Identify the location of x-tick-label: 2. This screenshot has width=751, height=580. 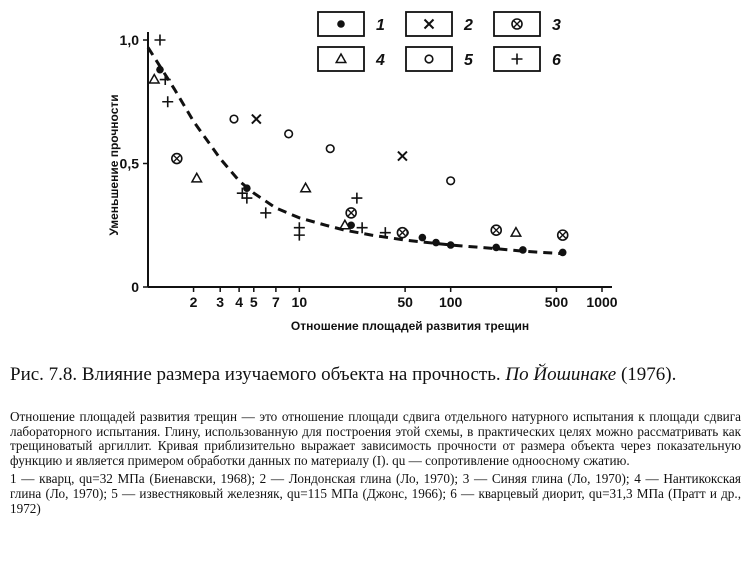
(194, 302).